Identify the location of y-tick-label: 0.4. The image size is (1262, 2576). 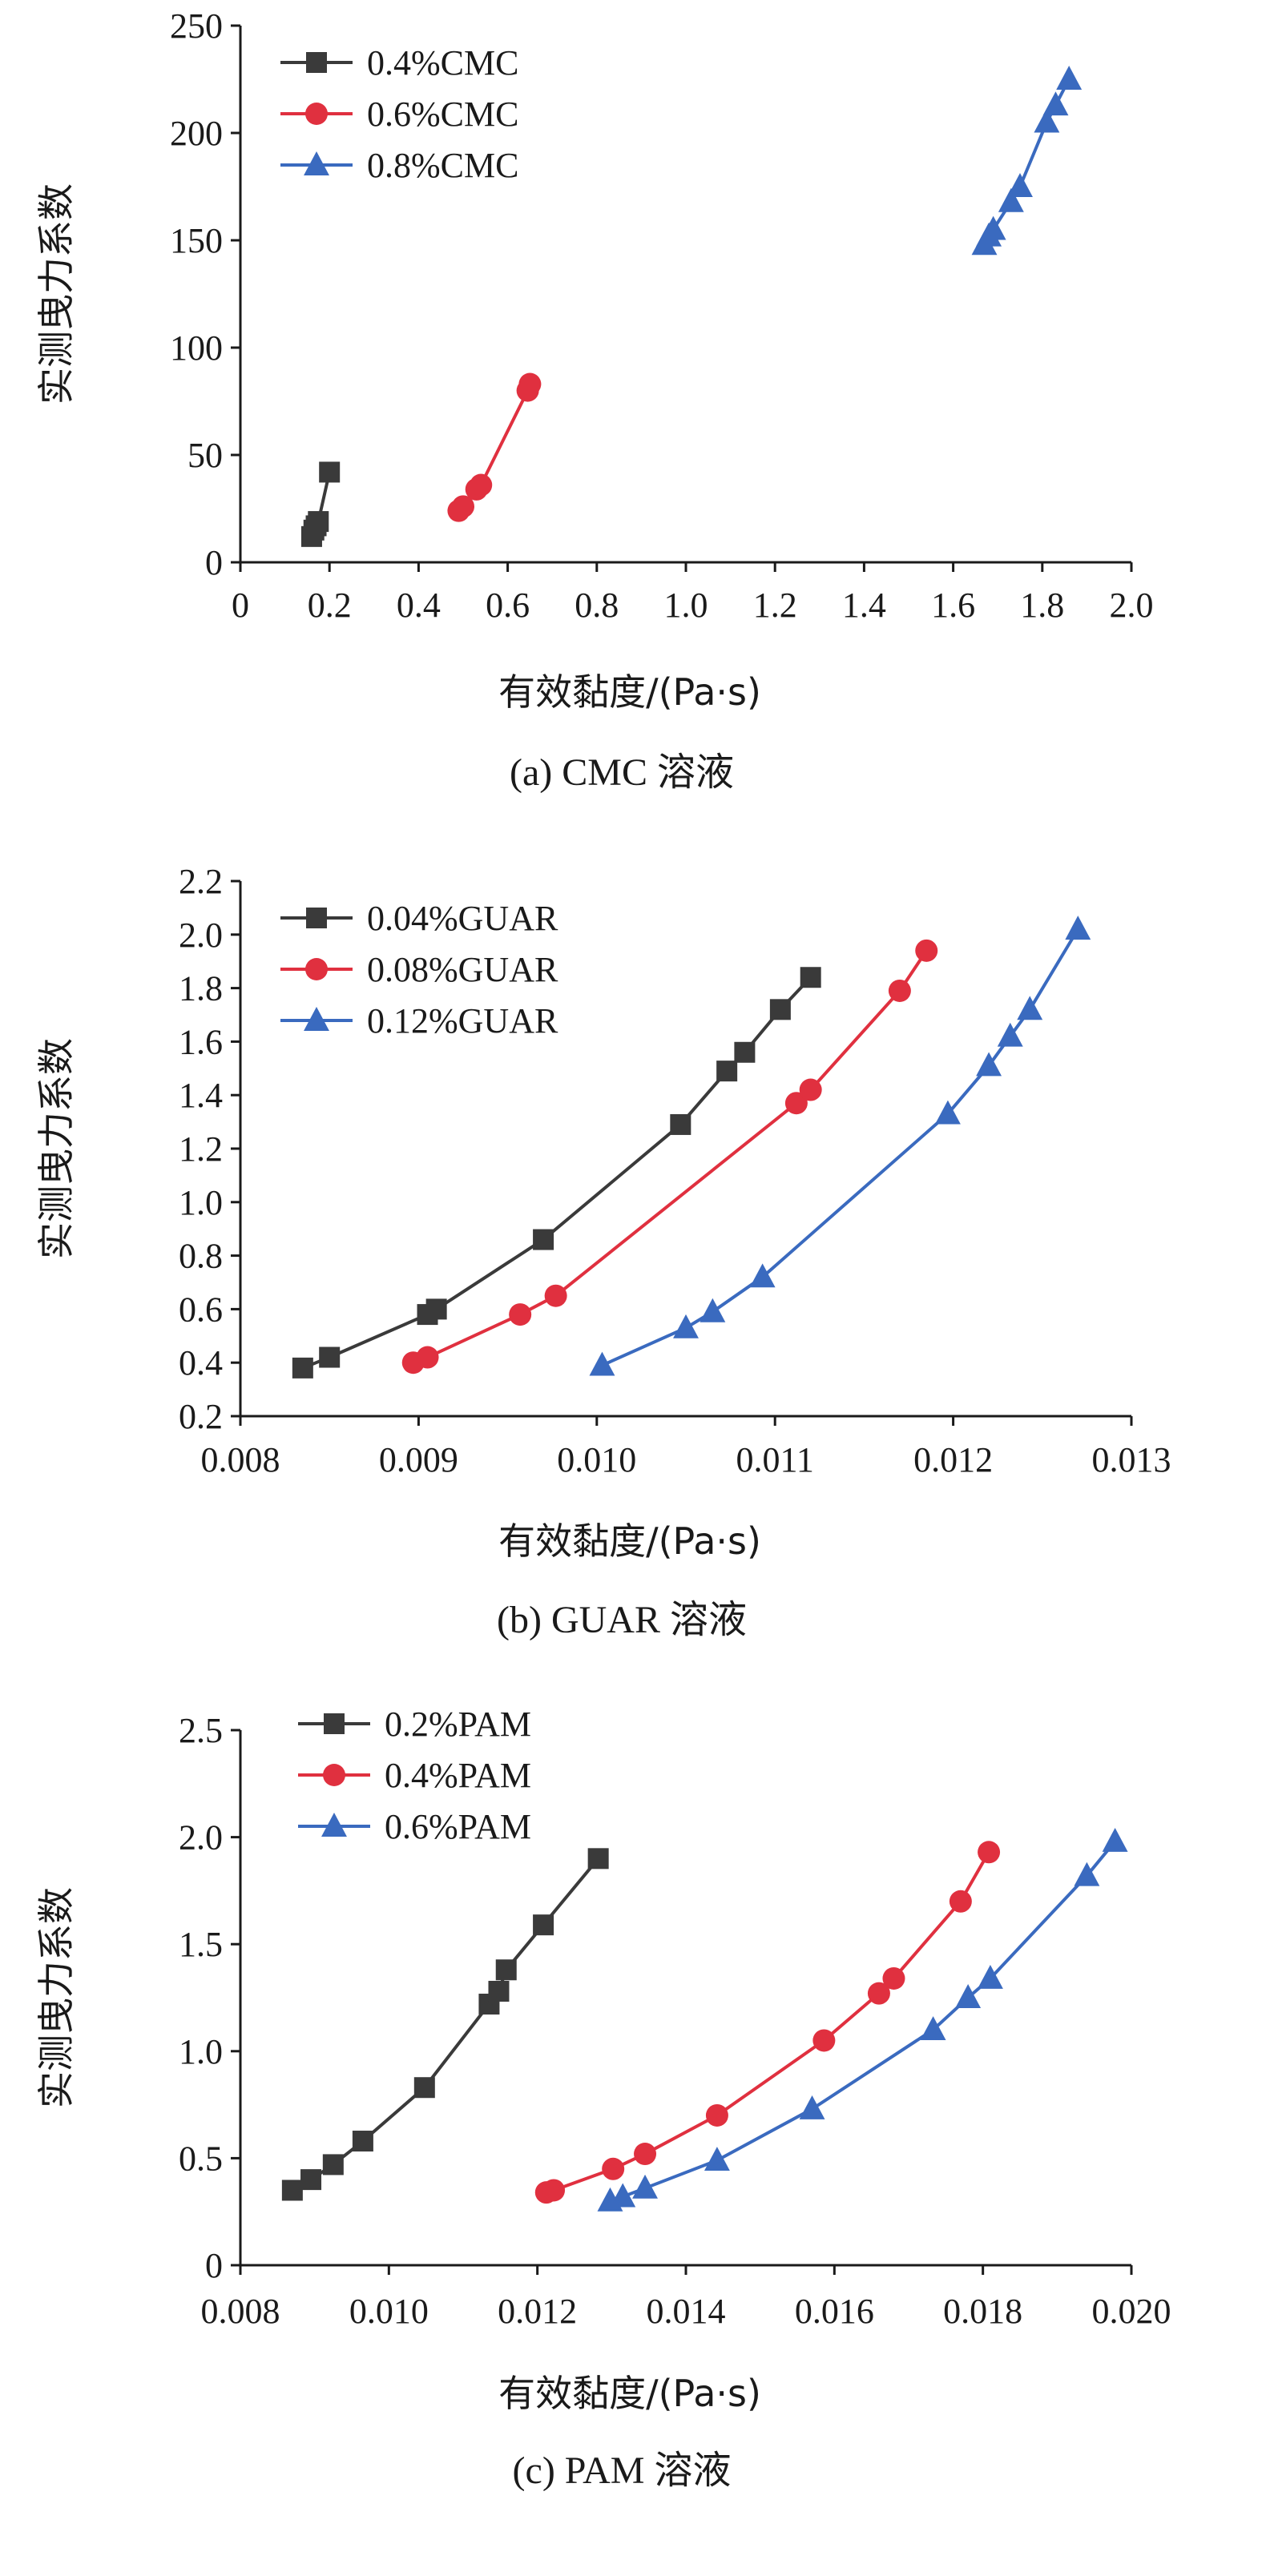
(201, 1363).